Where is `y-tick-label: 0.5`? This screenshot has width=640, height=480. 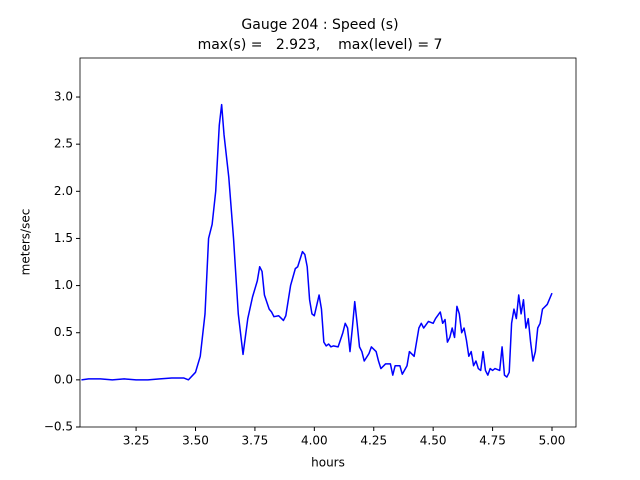
y-tick-label: 0.5 is located at coordinates (63, 332).